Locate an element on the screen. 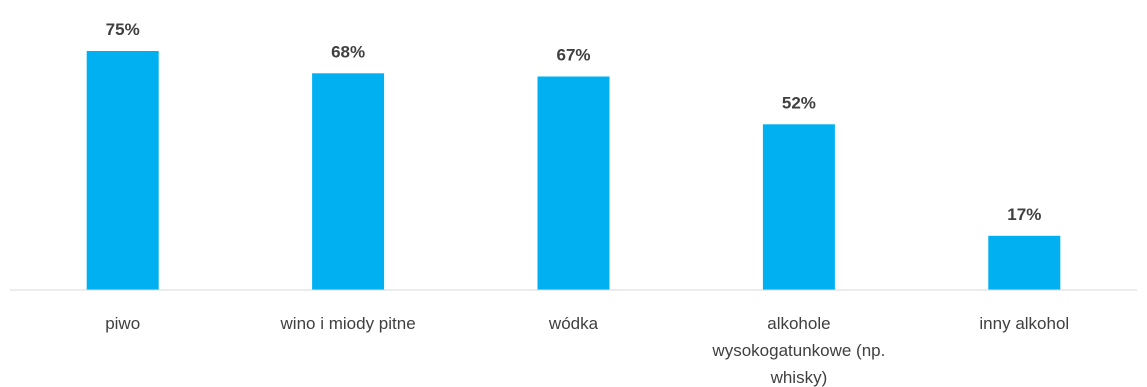  category-label-1: piwo is located at coordinates (122, 323).